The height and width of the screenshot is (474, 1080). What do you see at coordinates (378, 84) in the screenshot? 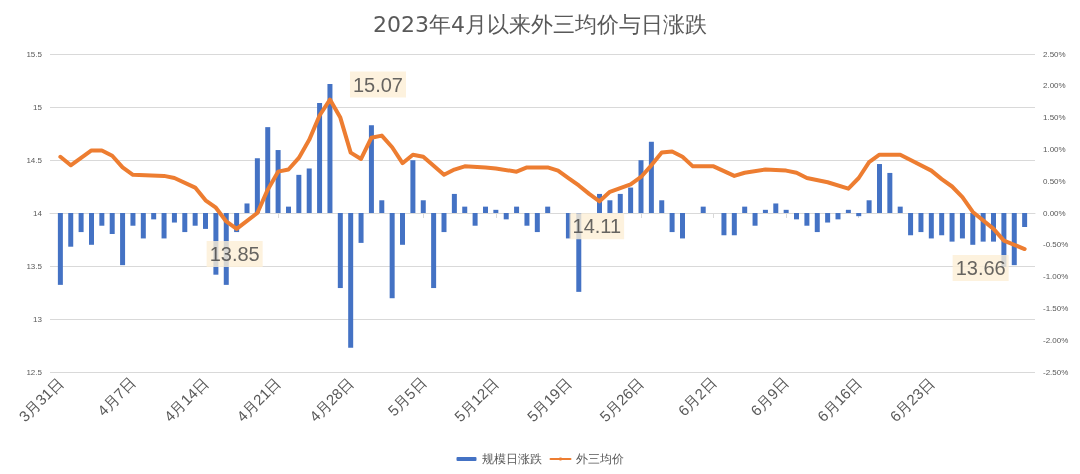
I see `annotation: 15.07` at bounding box center [378, 84].